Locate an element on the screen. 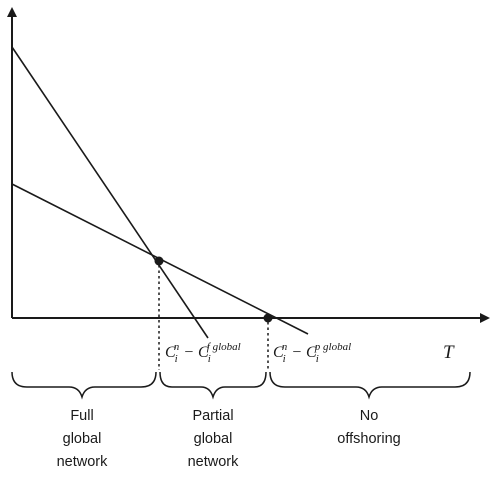  region-no-line-1: No is located at coordinates (369, 416).